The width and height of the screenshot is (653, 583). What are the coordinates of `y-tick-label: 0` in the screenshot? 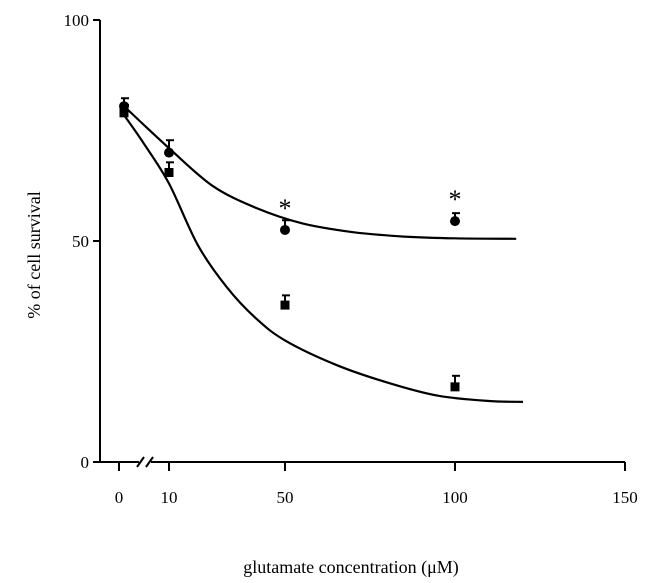 It's located at (85, 462).